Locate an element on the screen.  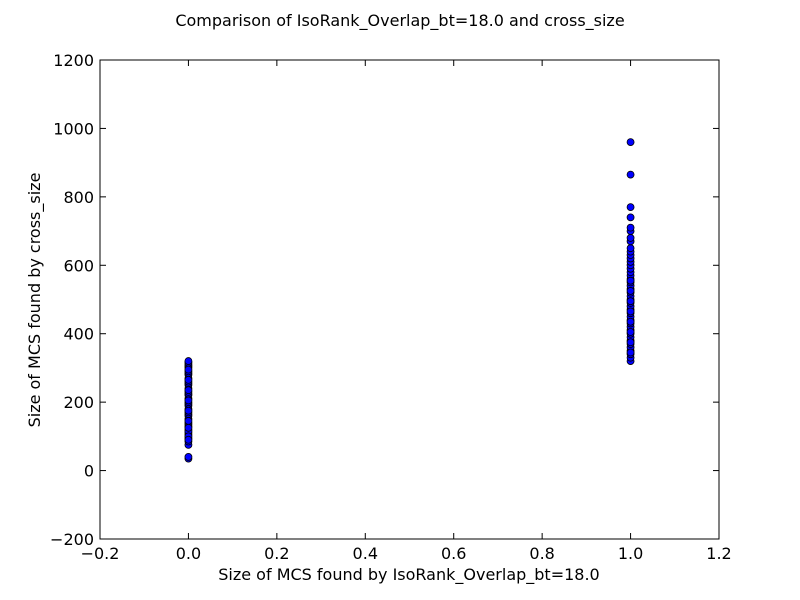
y-tick-label: 1200 is located at coordinates (73, 60).